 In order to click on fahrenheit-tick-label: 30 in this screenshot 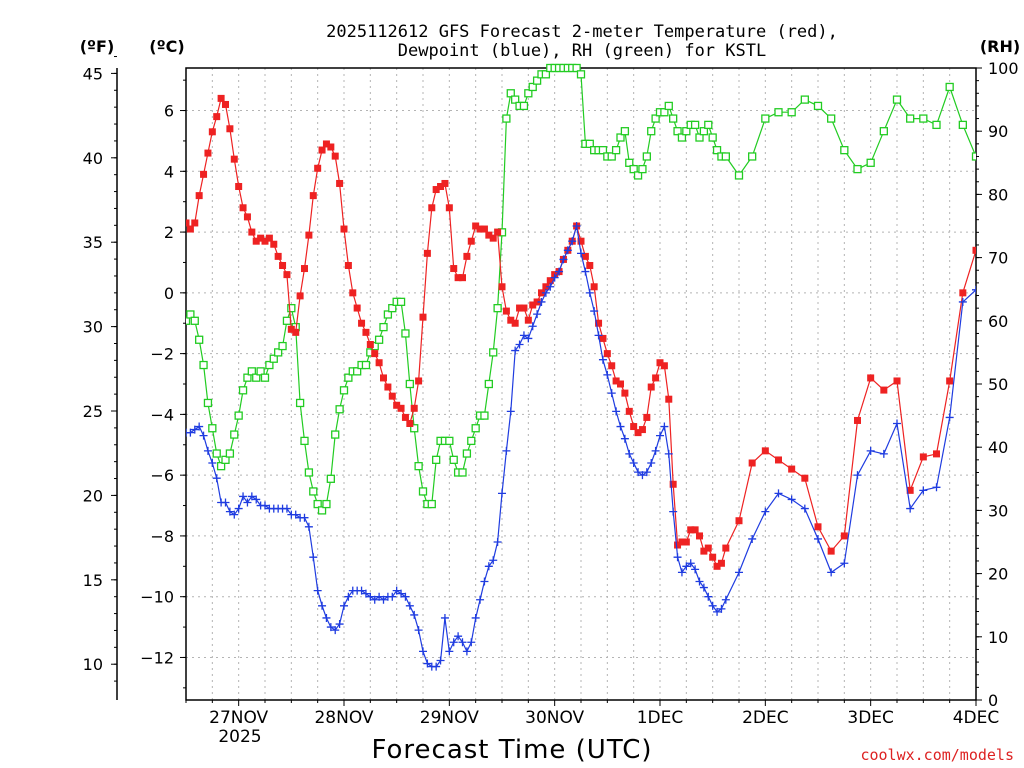, I will do `click(93, 327)`.